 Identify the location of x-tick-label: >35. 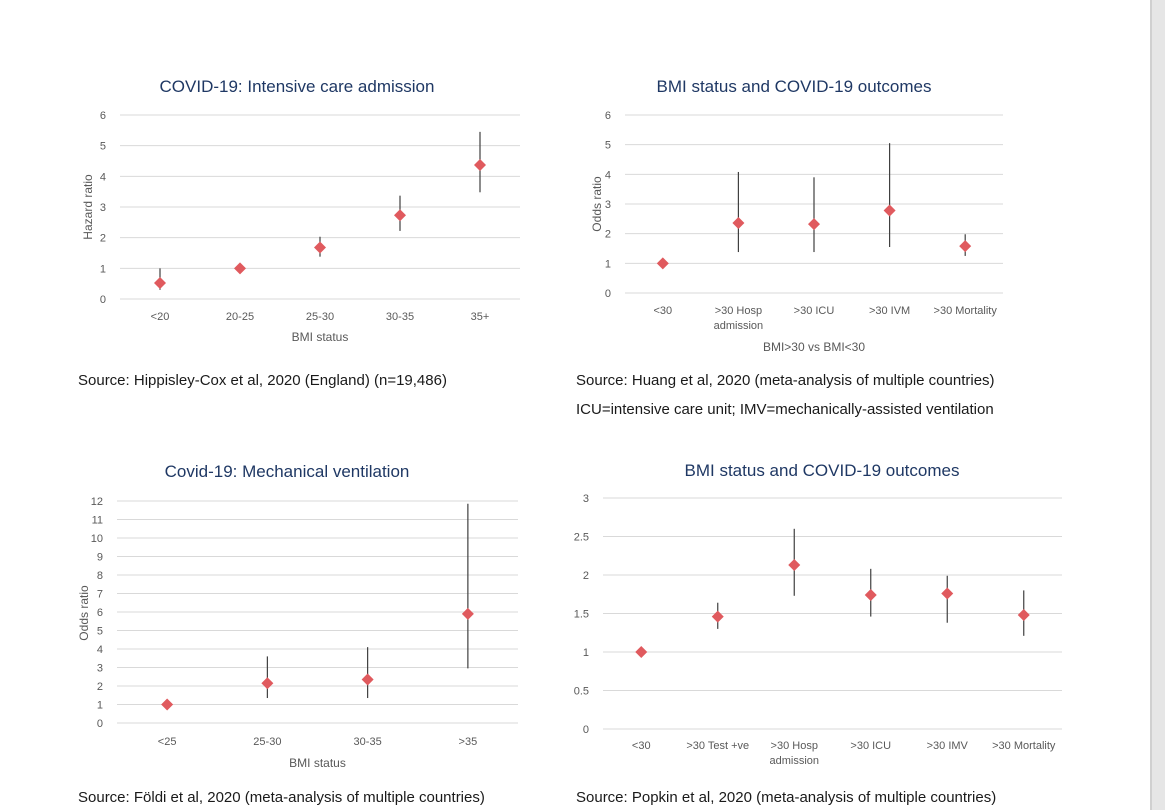
(468, 742).